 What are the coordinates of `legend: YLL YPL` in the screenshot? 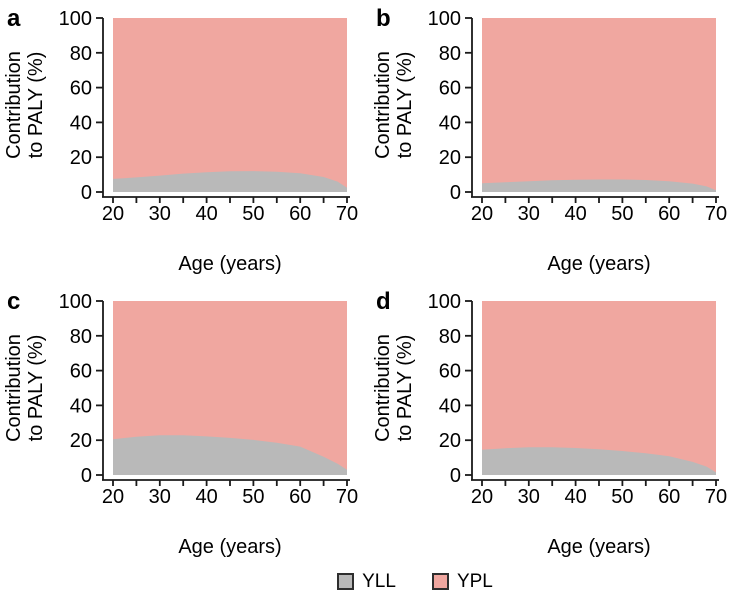 It's located at (392, 581).